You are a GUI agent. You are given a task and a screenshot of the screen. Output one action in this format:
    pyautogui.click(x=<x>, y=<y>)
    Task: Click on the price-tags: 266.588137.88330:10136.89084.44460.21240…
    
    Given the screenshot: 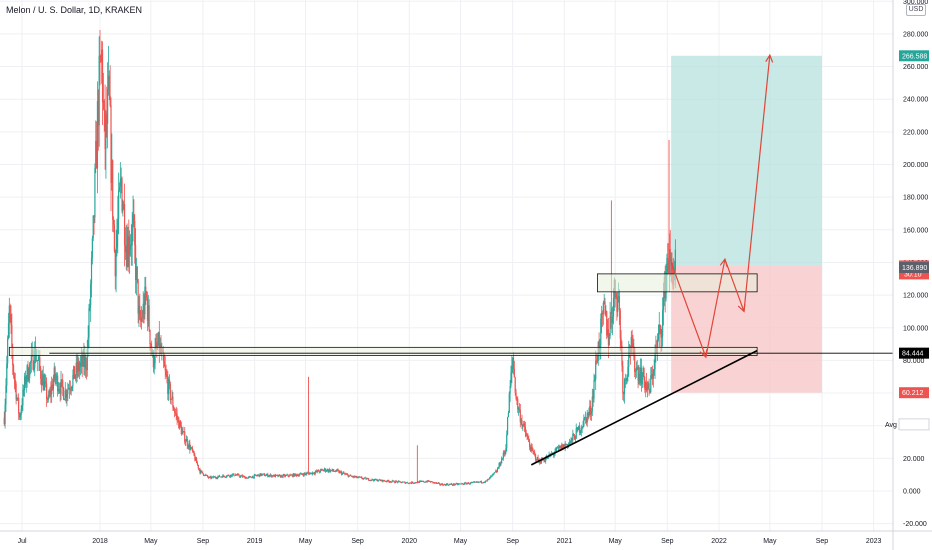 What is the action you would take?
    pyautogui.click(x=907, y=240)
    